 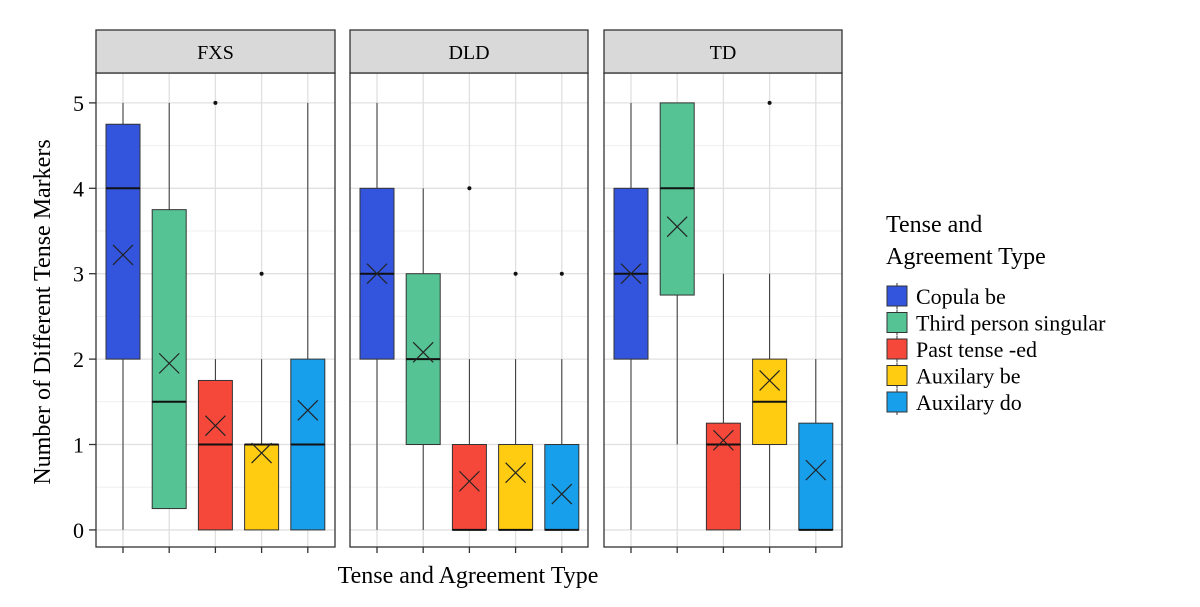 I want to click on legend-item-label: Copula be, so click(x=961, y=296).